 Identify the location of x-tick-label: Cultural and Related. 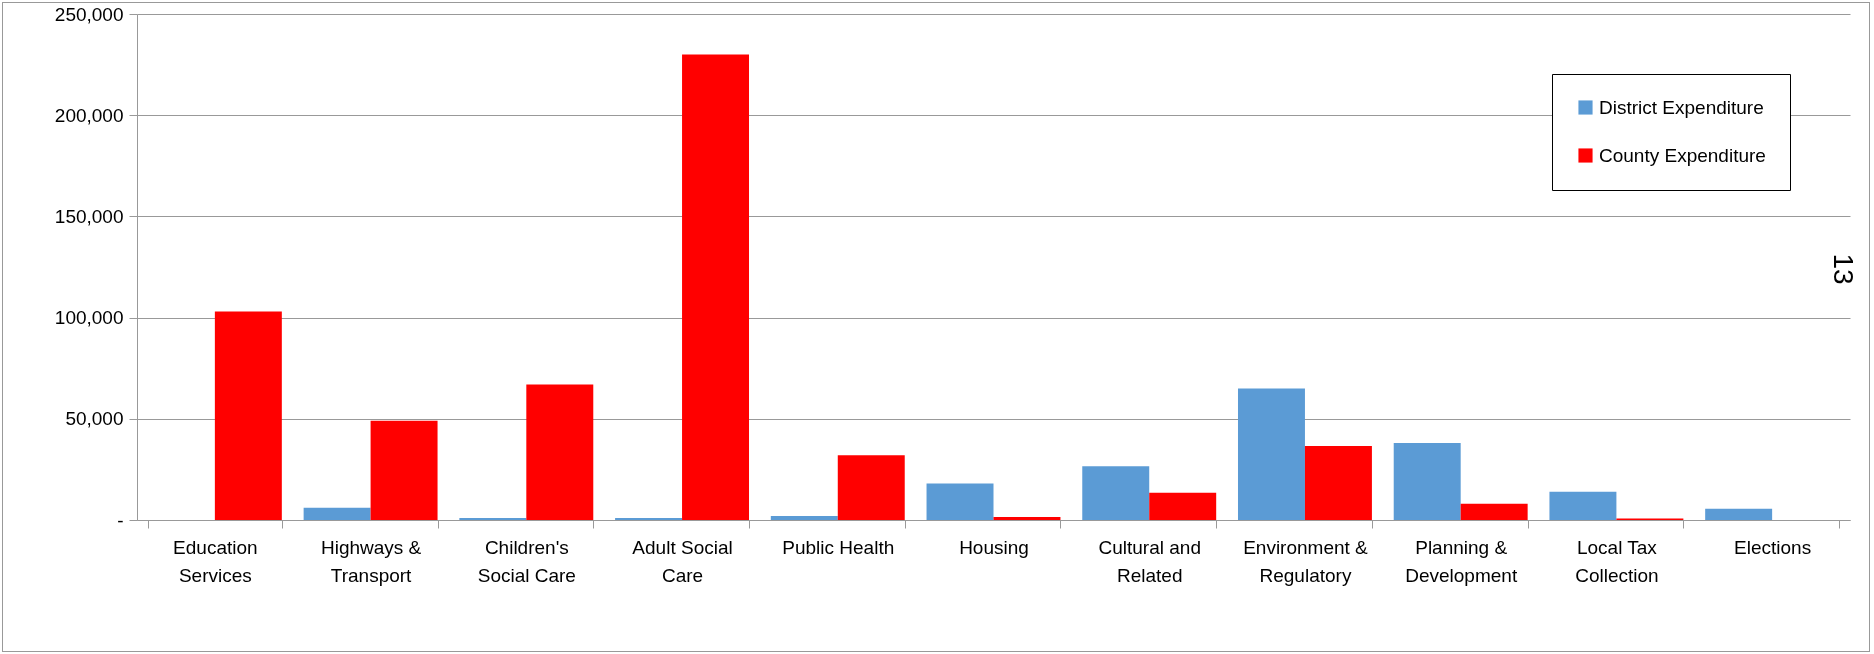
(1149, 561).